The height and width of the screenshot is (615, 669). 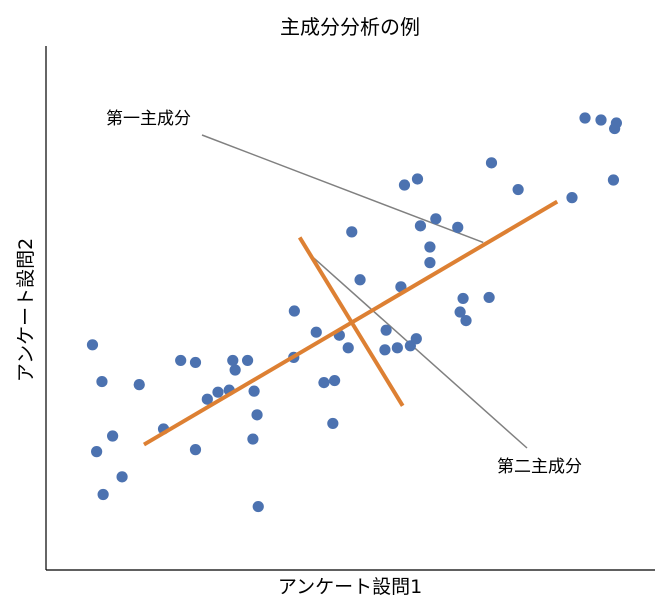 I want to click on y-axis-label: アンケート設問2, so click(x=26, y=310).